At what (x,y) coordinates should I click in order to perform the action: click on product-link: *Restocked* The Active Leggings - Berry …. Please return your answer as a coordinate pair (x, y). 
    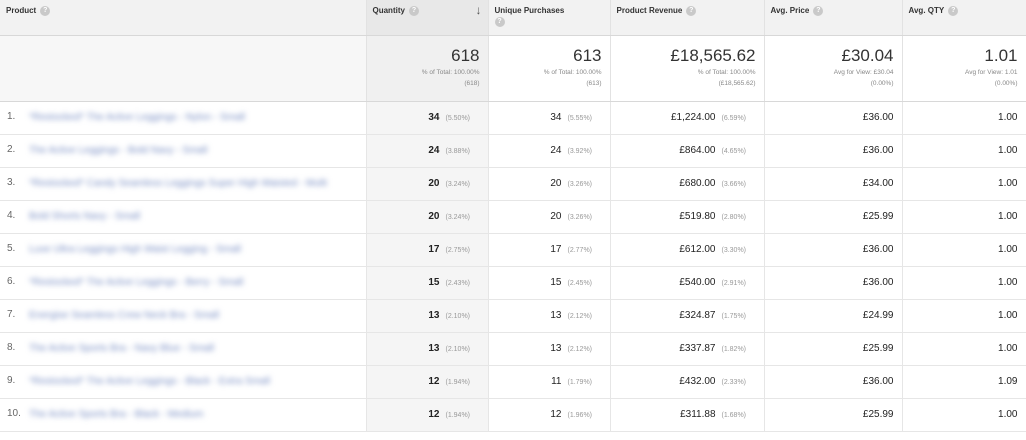
    Looking at the image, I should click on (136, 282).